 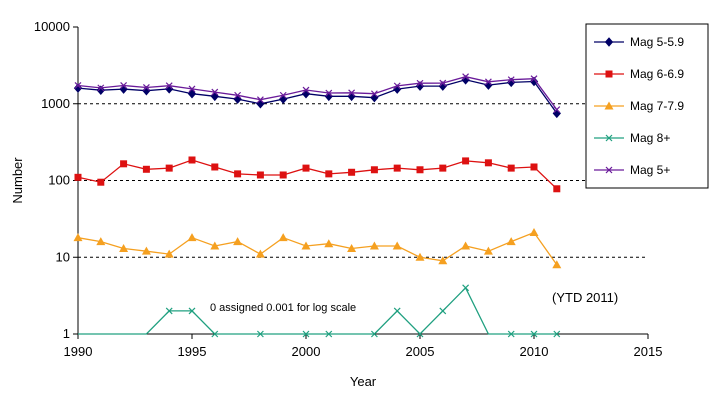 What do you see at coordinates (466, 245) in the screenshot?
I see `point-mag-7-7-9-2007` at bounding box center [466, 245].